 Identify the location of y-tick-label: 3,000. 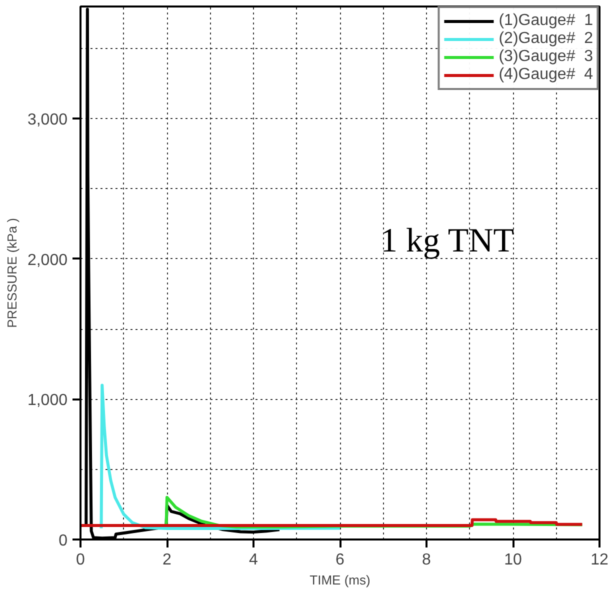
(47, 120).